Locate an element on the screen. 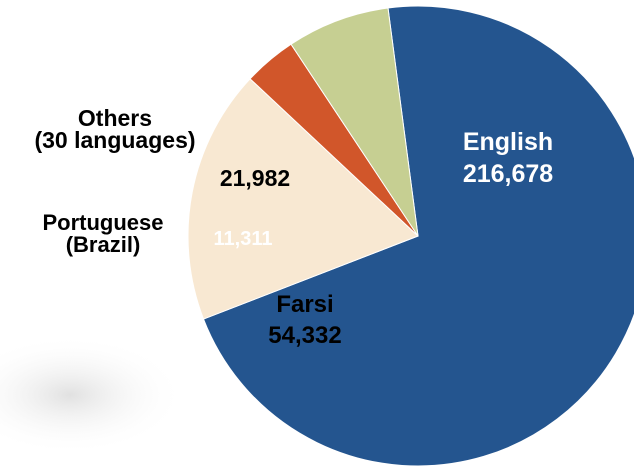 Image resolution: width=634 pixels, height=466 pixels. slice-value-portuguese: 11,311 is located at coordinates (243, 239).